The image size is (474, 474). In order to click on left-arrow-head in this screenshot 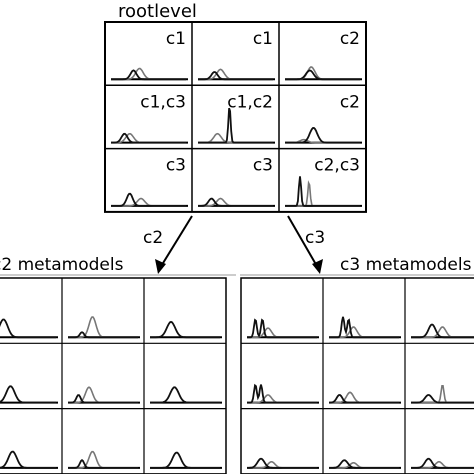, I will do `click(160, 266)`.